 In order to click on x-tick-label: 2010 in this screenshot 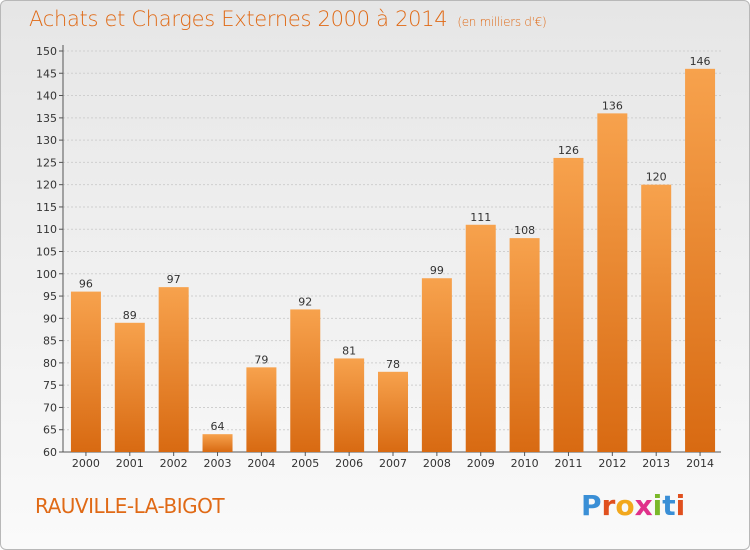, I will do `click(525, 463)`.